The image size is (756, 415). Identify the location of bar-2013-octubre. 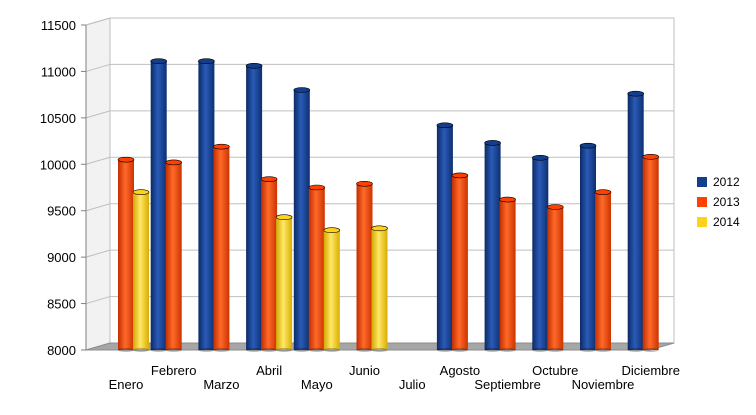
(555, 278).